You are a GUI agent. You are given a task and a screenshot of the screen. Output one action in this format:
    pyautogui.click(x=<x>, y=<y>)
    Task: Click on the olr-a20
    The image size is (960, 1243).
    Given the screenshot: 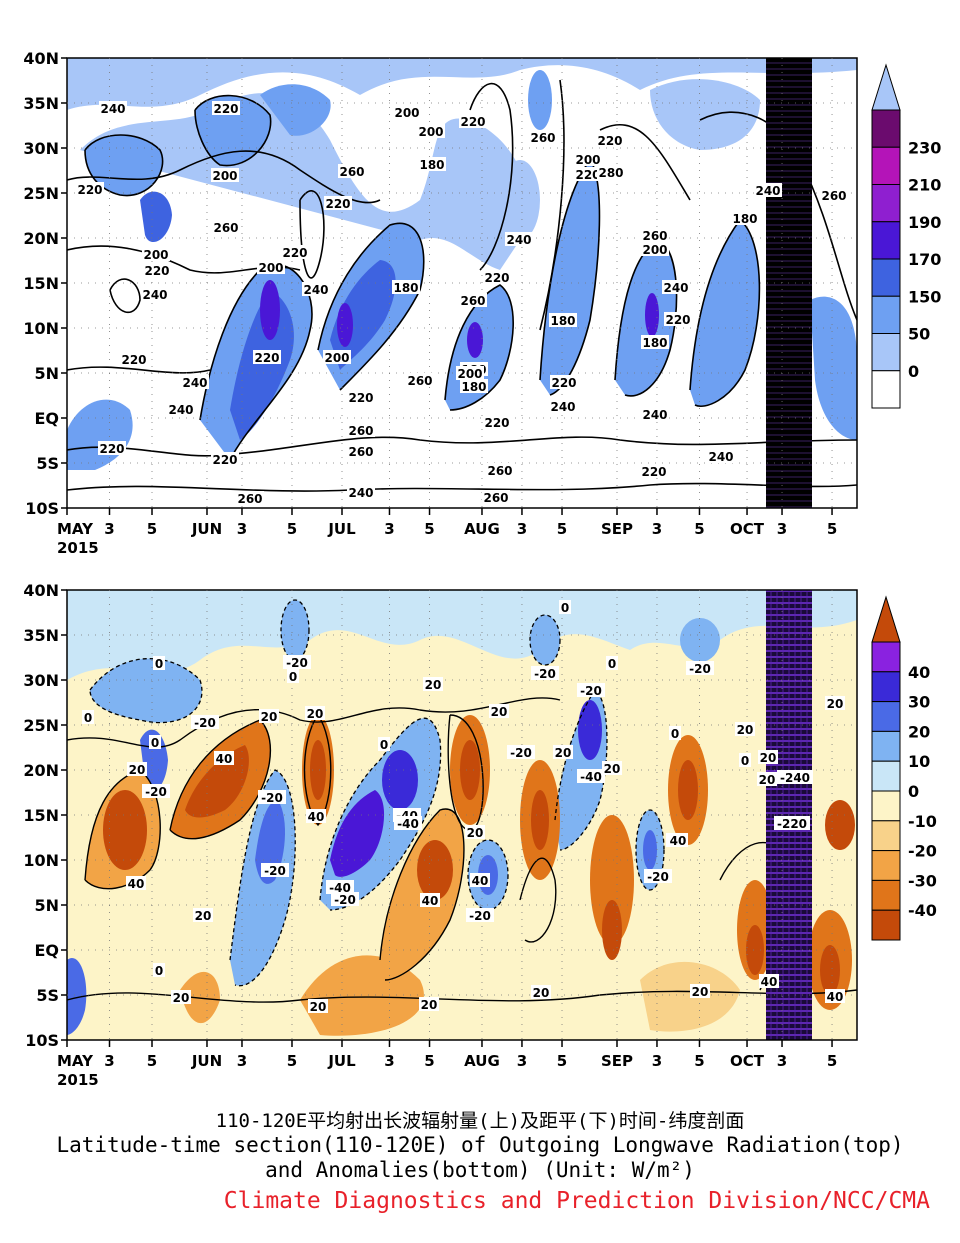 What is the action you would take?
    pyautogui.click(x=652, y=315)
    